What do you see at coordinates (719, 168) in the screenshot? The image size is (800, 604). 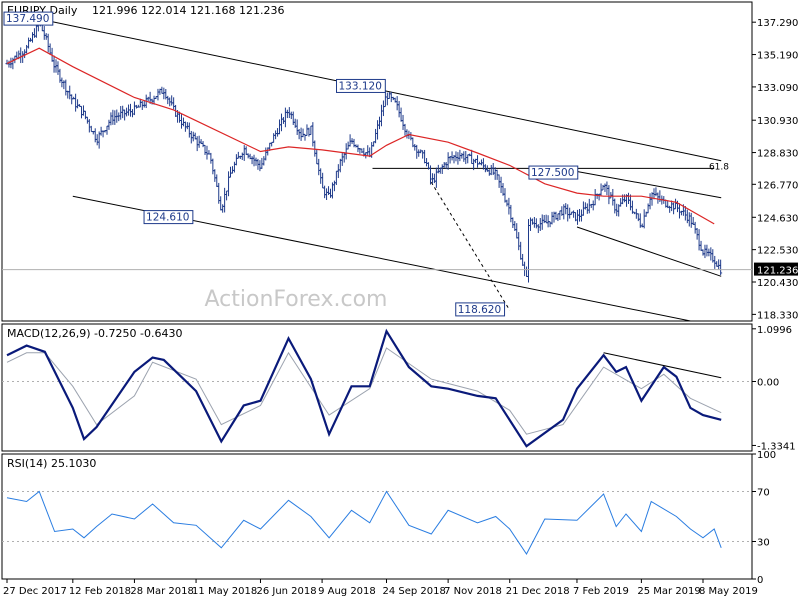 I see `fib-618-label: 61.8` at bounding box center [719, 168].